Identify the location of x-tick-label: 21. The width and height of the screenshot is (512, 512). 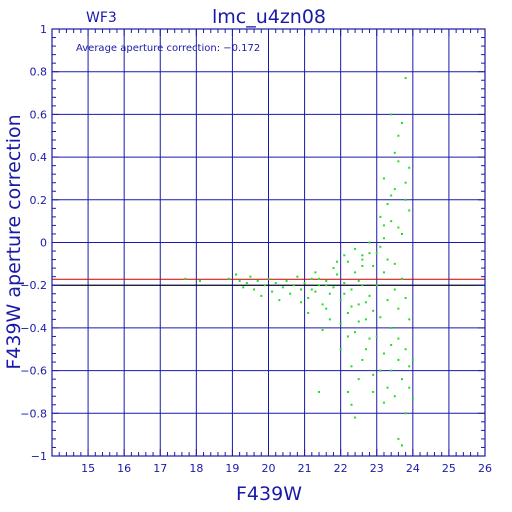
(305, 468).